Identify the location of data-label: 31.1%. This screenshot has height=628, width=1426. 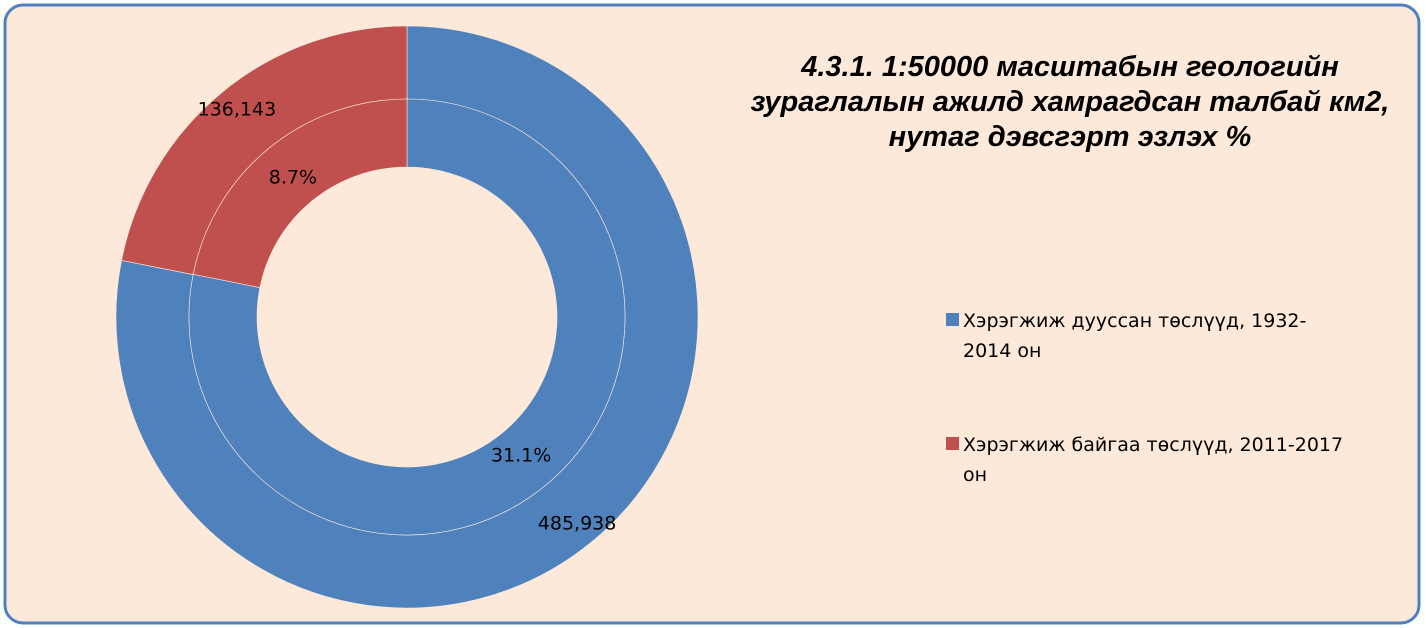
(521, 456).